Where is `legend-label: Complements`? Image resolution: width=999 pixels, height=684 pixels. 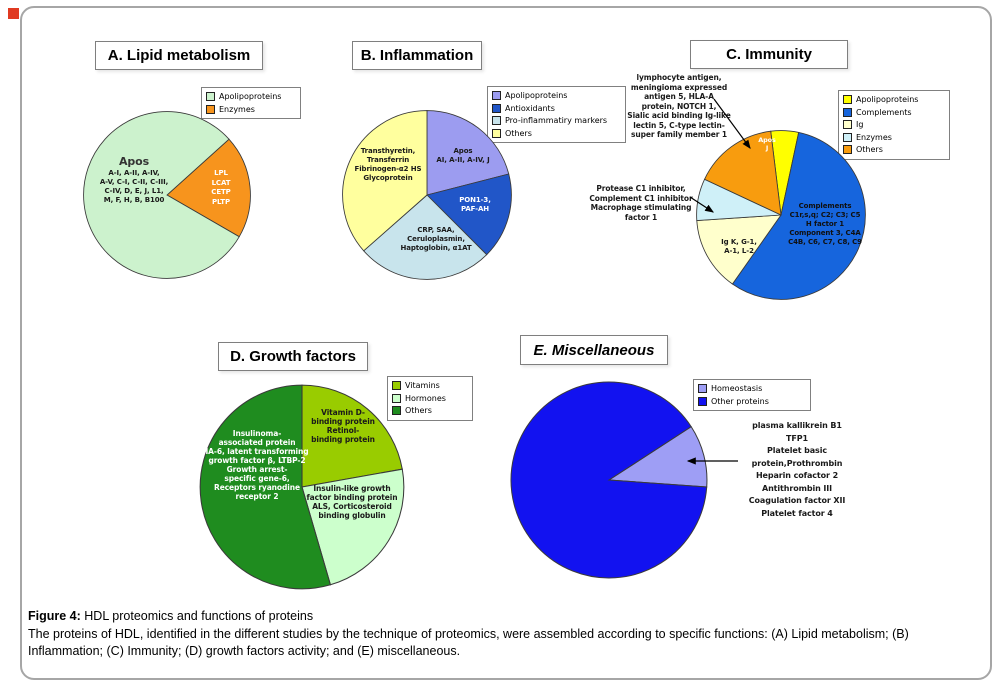
legend-label: Complements is located at coordinates (884, 112).